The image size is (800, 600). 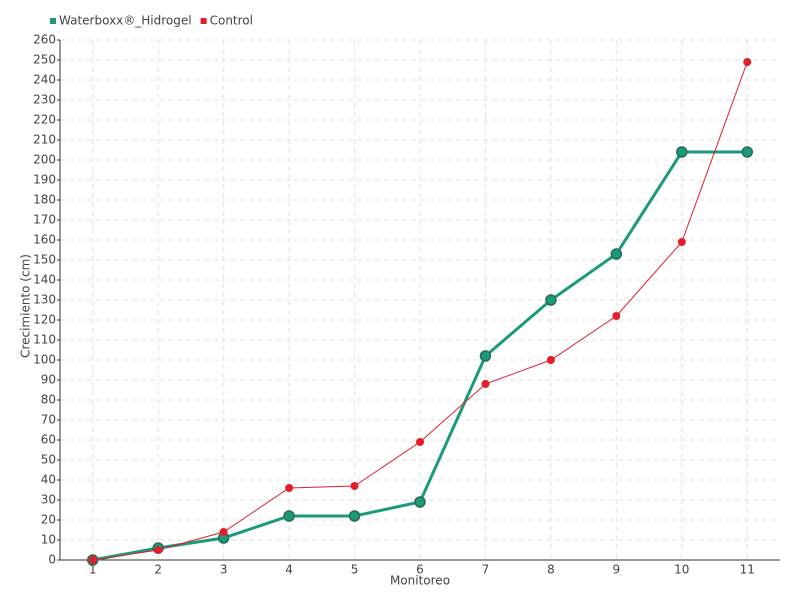 What do you see at coordinates (48, 380) in the screenshot?
I see `y-tick-label: 90` at bounding box center [48, 380].